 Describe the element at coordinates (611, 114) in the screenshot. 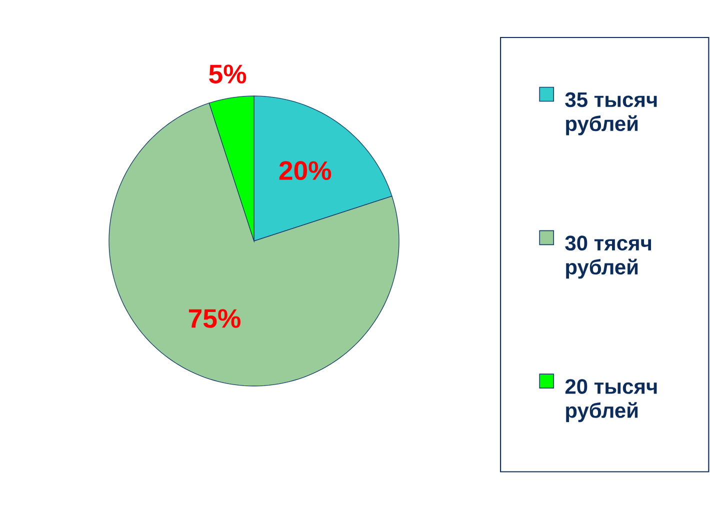

I see `legend-label: 35 тысяч рублей` at that location.